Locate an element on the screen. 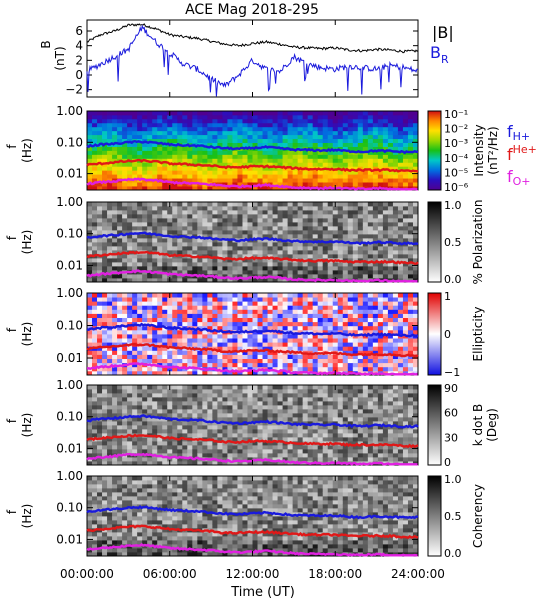 The image size is (550, 600). b-ylabel-bottom: (nT) is located at coordinates (60, 58).